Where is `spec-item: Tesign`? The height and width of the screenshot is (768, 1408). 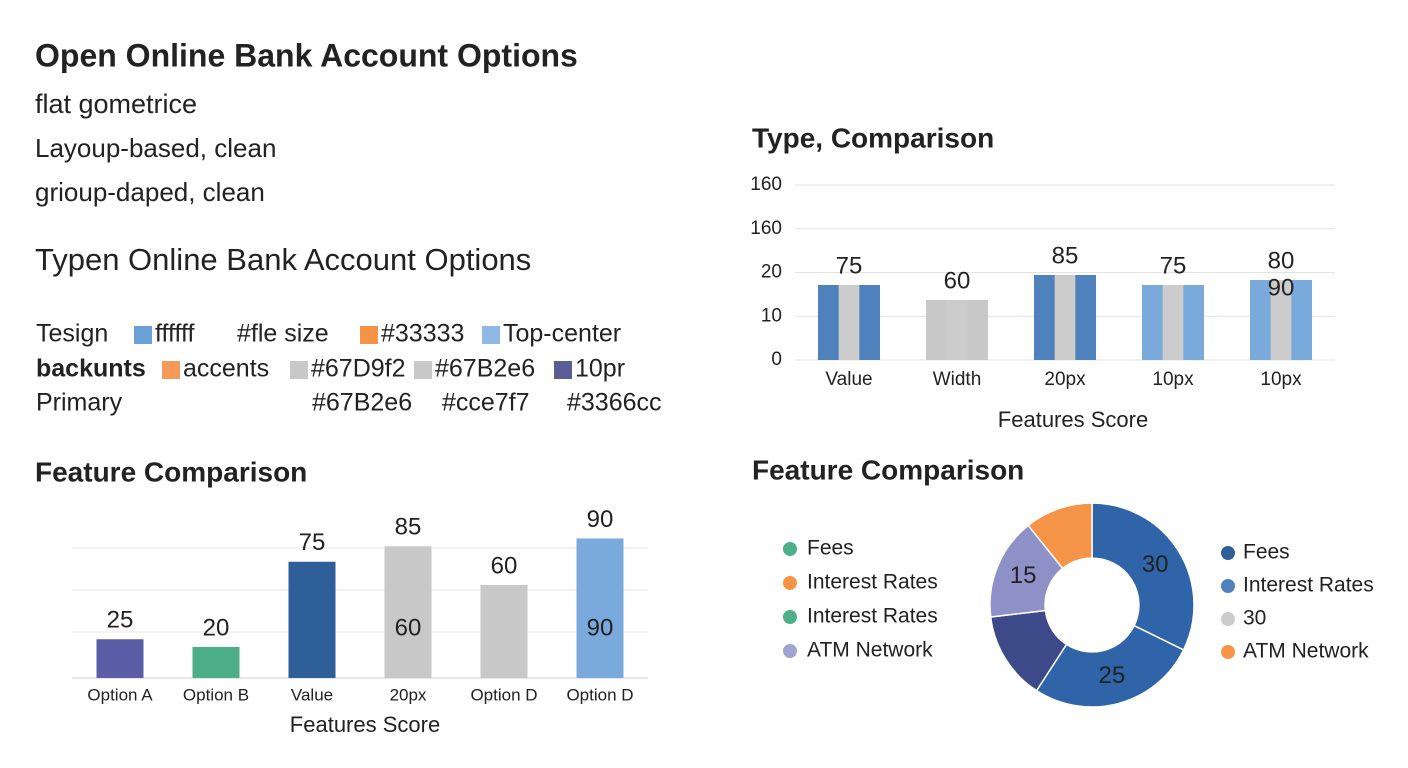 spec-item: Tesign is located at coordinates (72, 334).